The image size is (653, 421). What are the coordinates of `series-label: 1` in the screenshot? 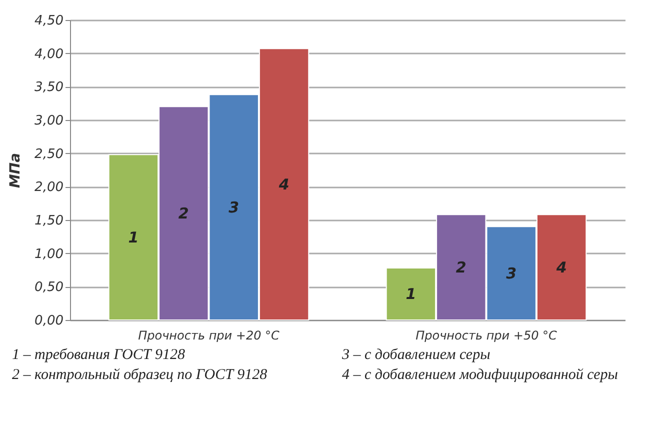 It's located at (411, 294).